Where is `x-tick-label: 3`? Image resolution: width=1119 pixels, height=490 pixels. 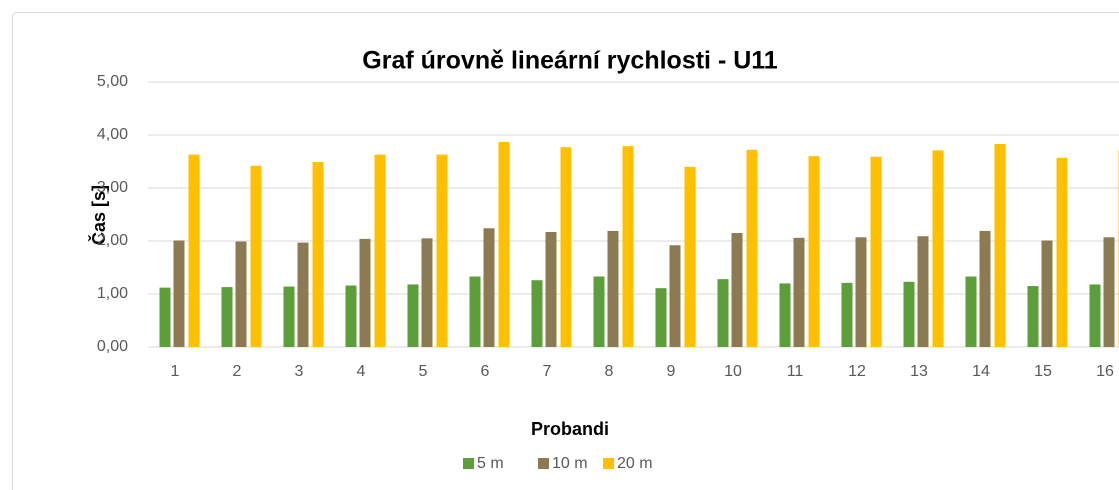 x-tick-label: 3 is located at coordinates (299, 371).